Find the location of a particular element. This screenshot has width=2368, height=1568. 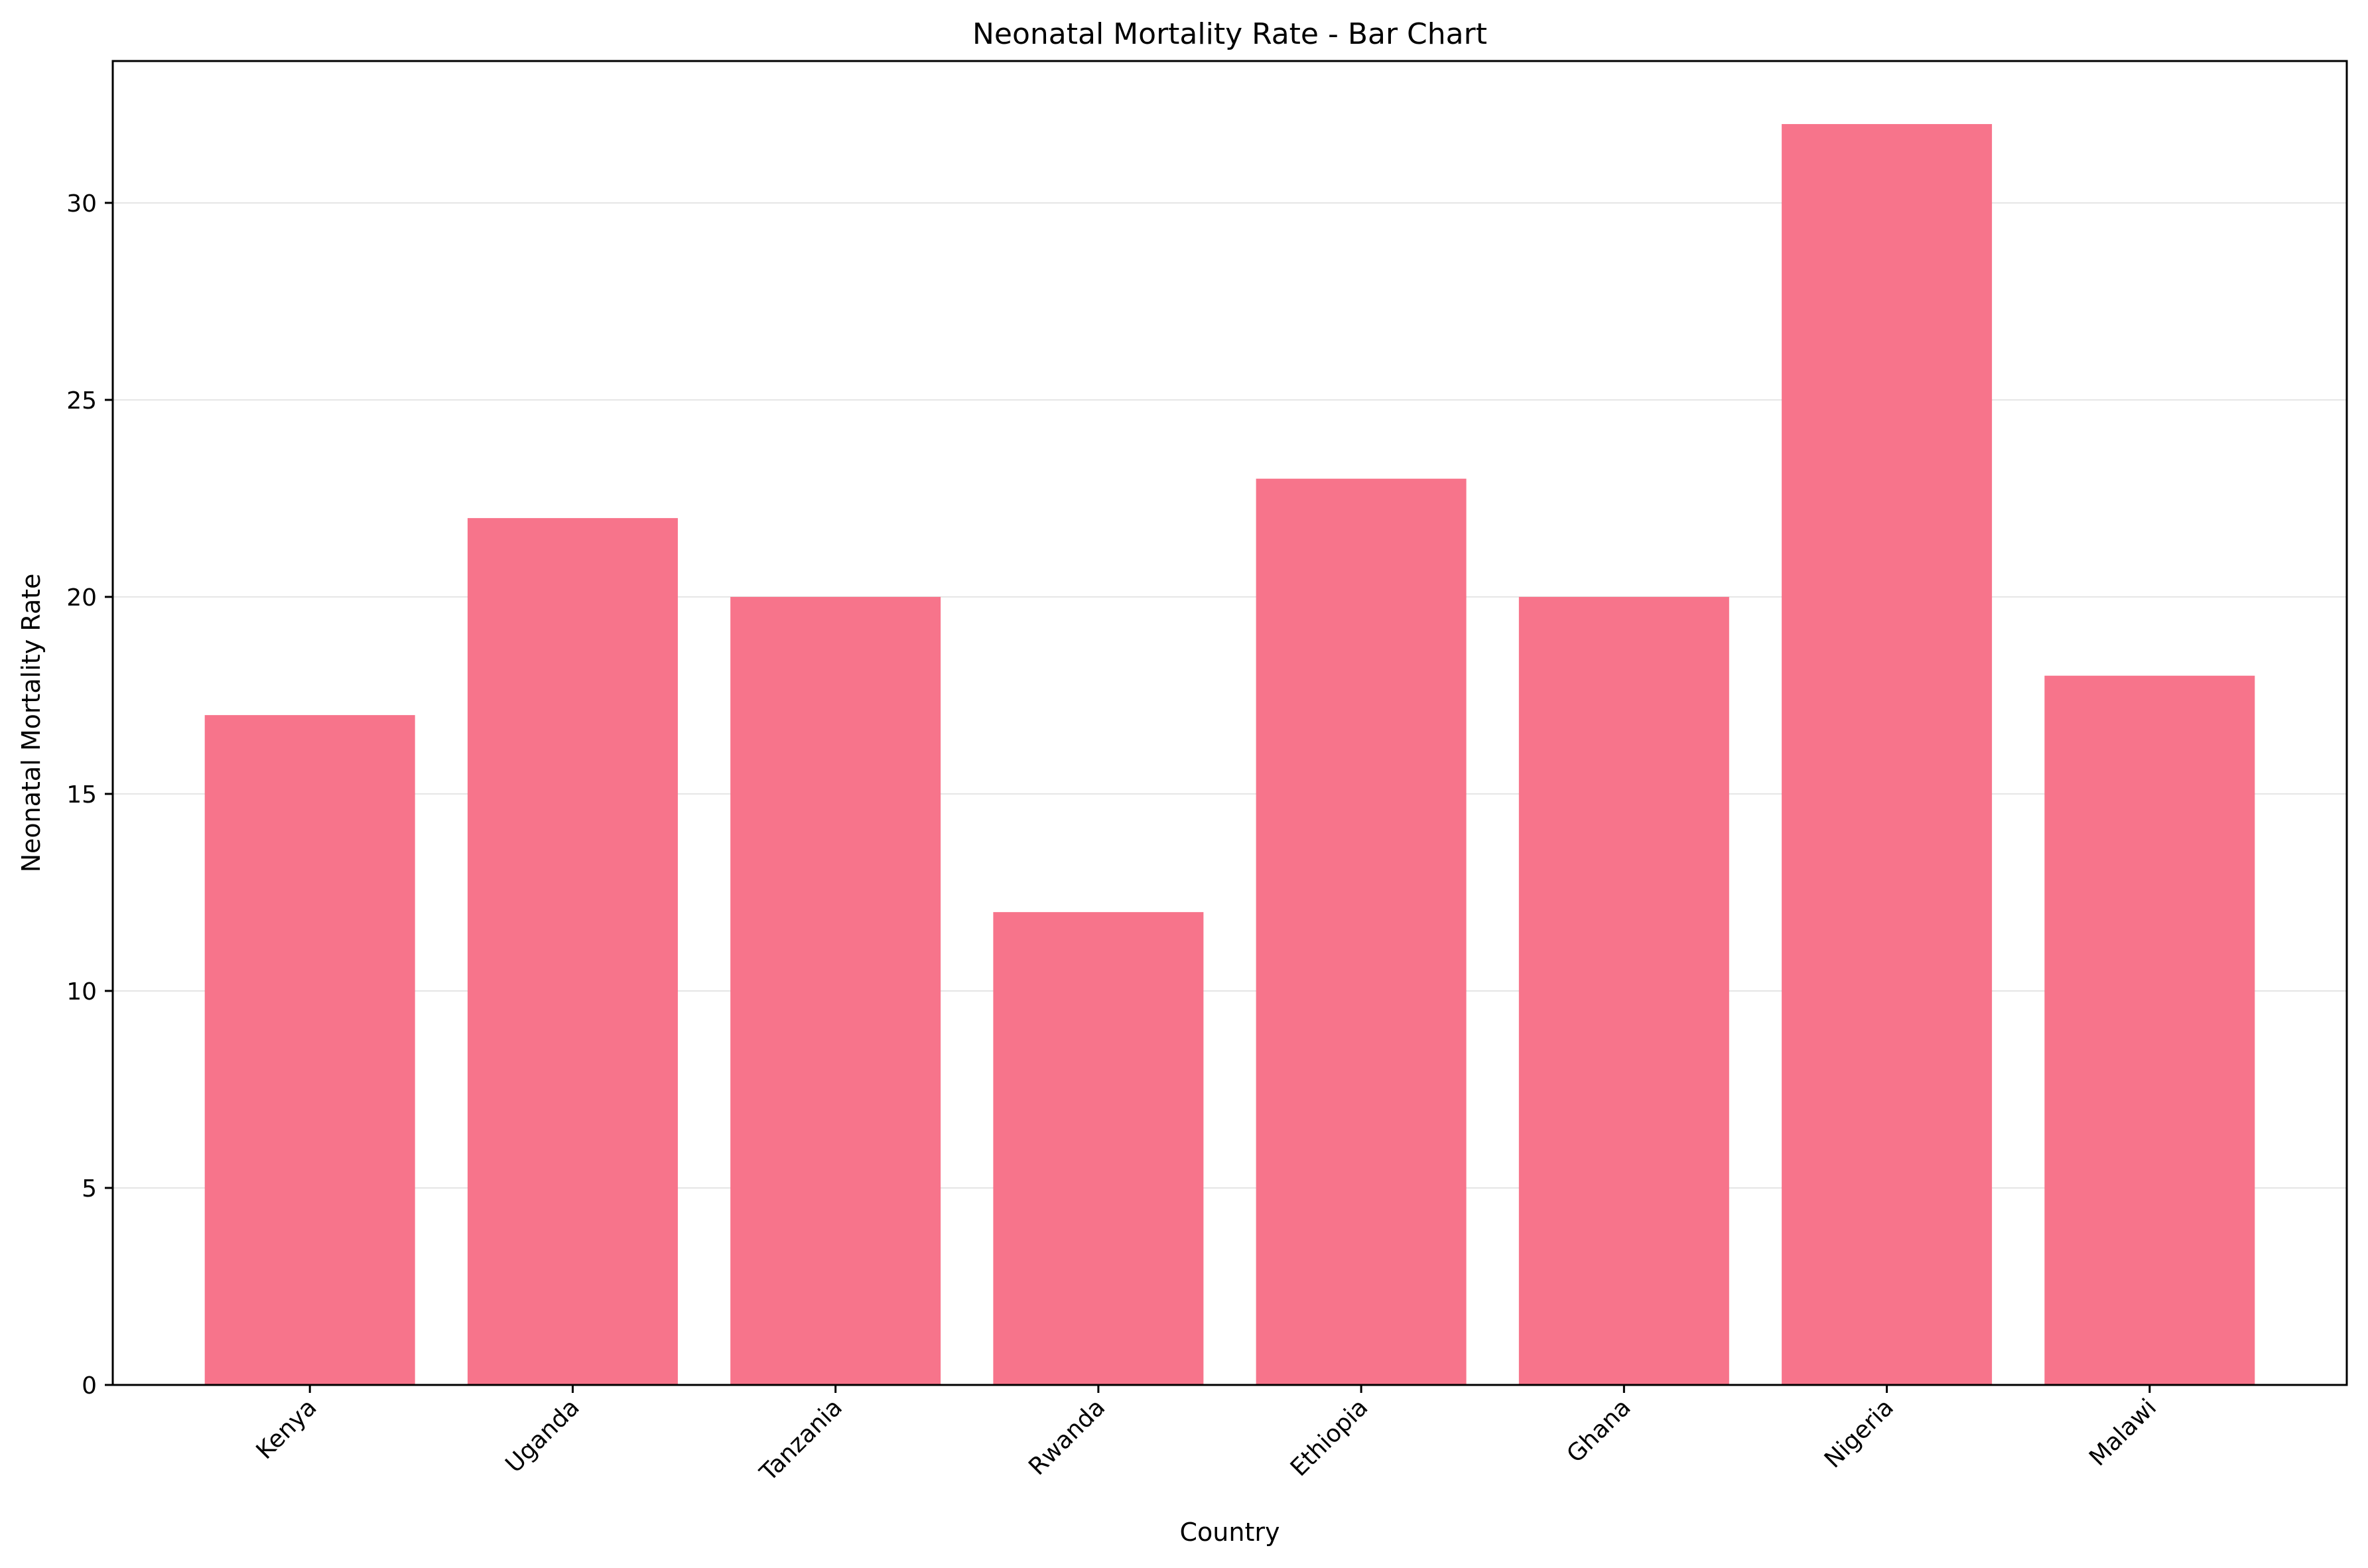

x-tick-label: Ghana is located at coordinates (1599, 1431).